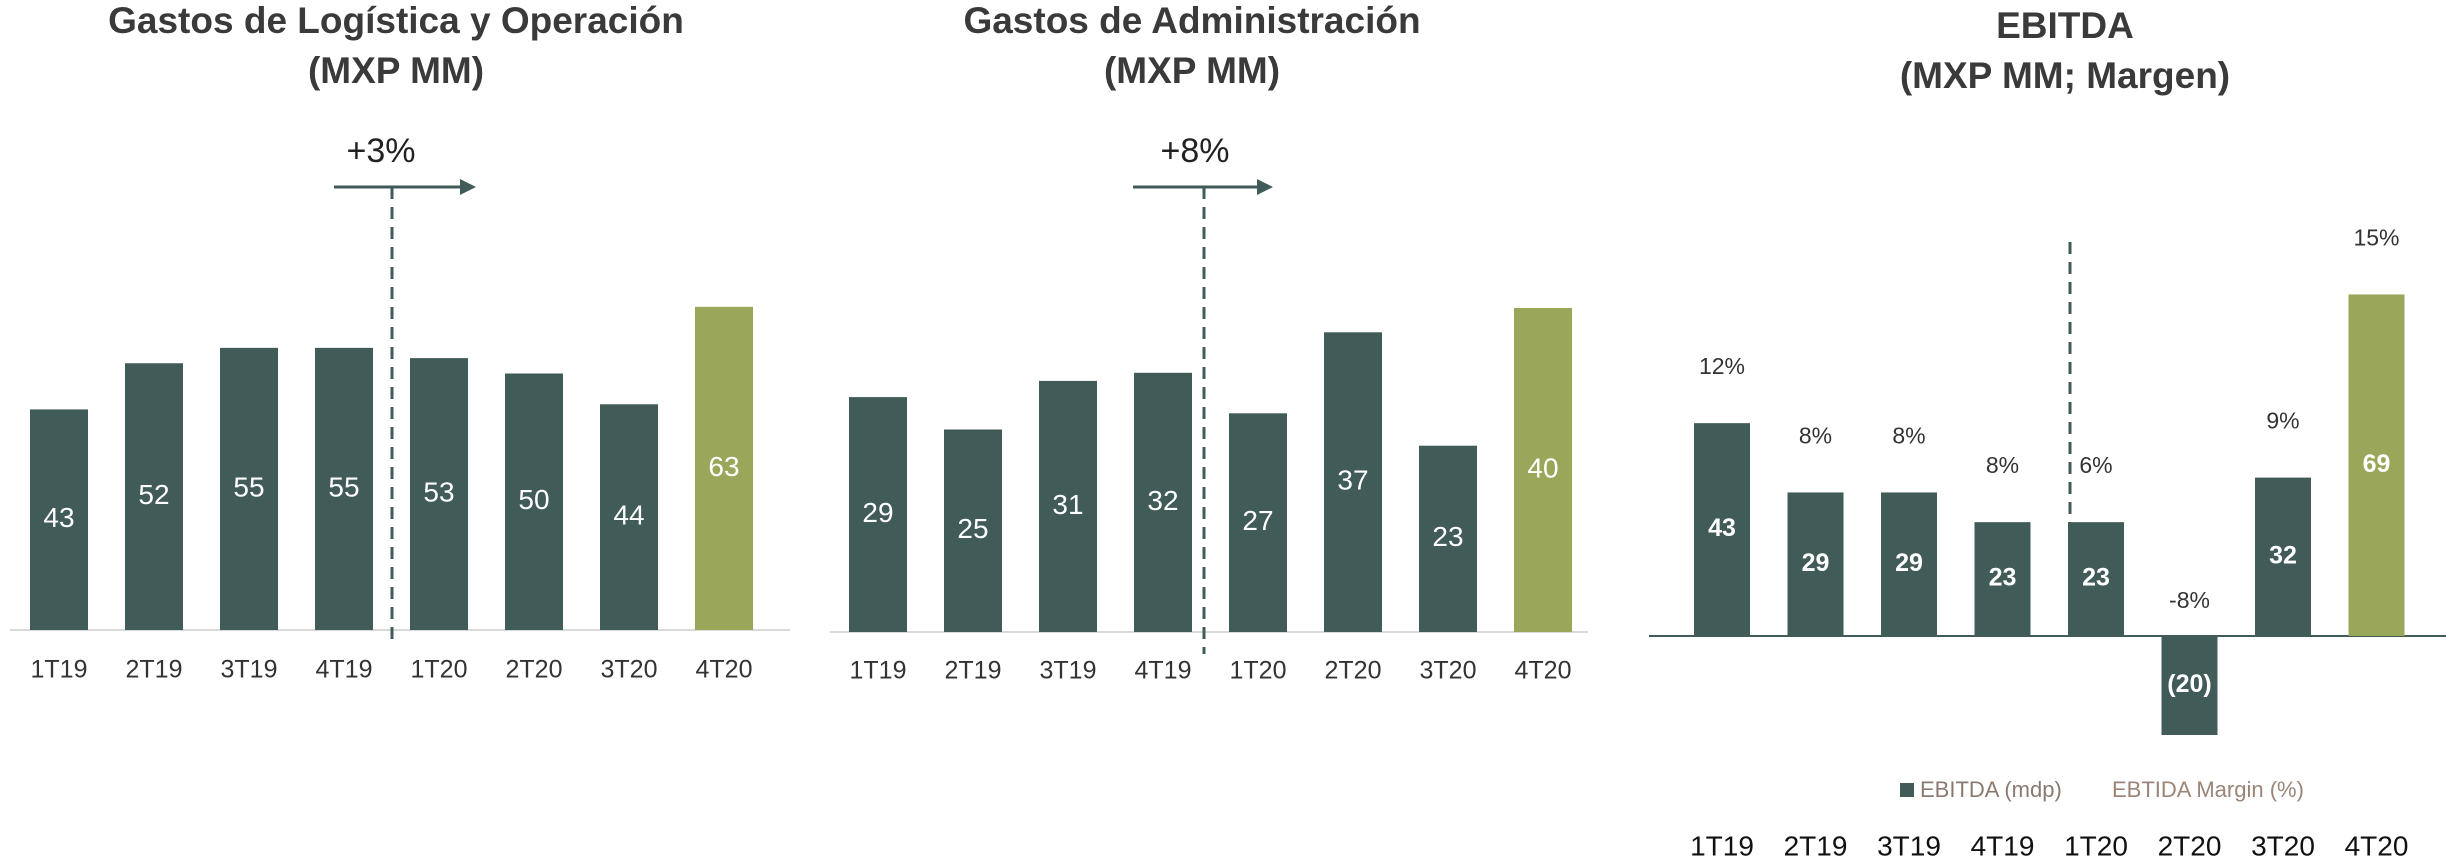 The height and width of the screenshot is (865, 2446). What do you see at coordinates (2065, 75) in the screenshot?
I see `chart-subtitle: (MXP MM; Margen)` at bounding box center [2065, 75].